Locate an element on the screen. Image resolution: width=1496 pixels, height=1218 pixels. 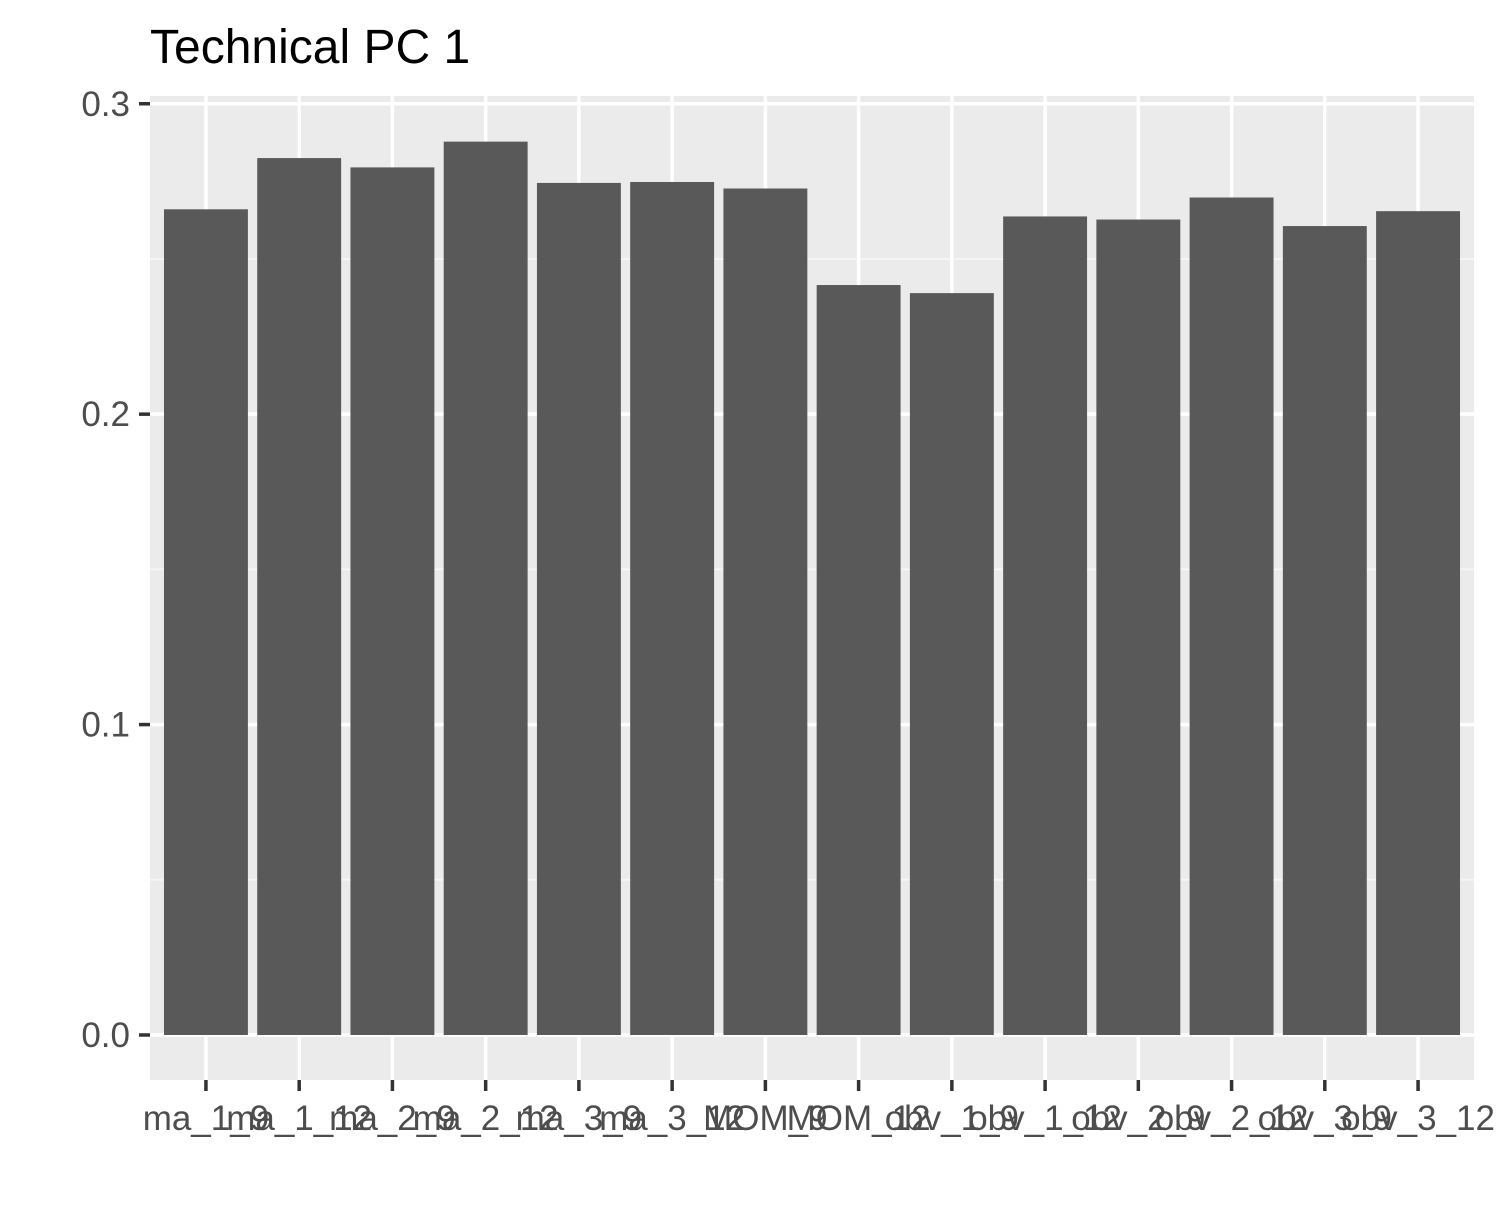
x-tick-label: ma_2_9 is located at coordinates (392, 1118).